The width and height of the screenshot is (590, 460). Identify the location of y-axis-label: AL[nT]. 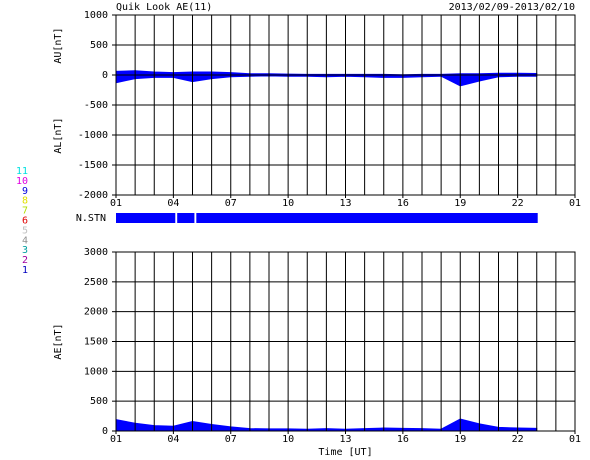
(58, 136).